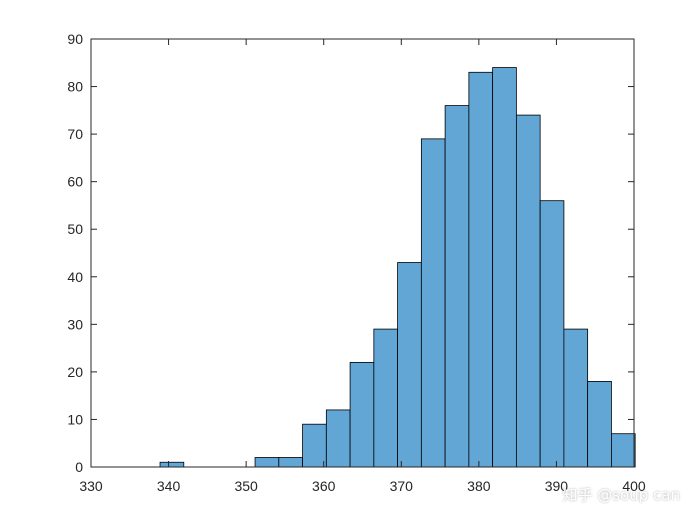  What do you see at coordinates (75, 229) in the screenshot?
I see `y-tick-label-50: 50` at bounding box center [75, 229].